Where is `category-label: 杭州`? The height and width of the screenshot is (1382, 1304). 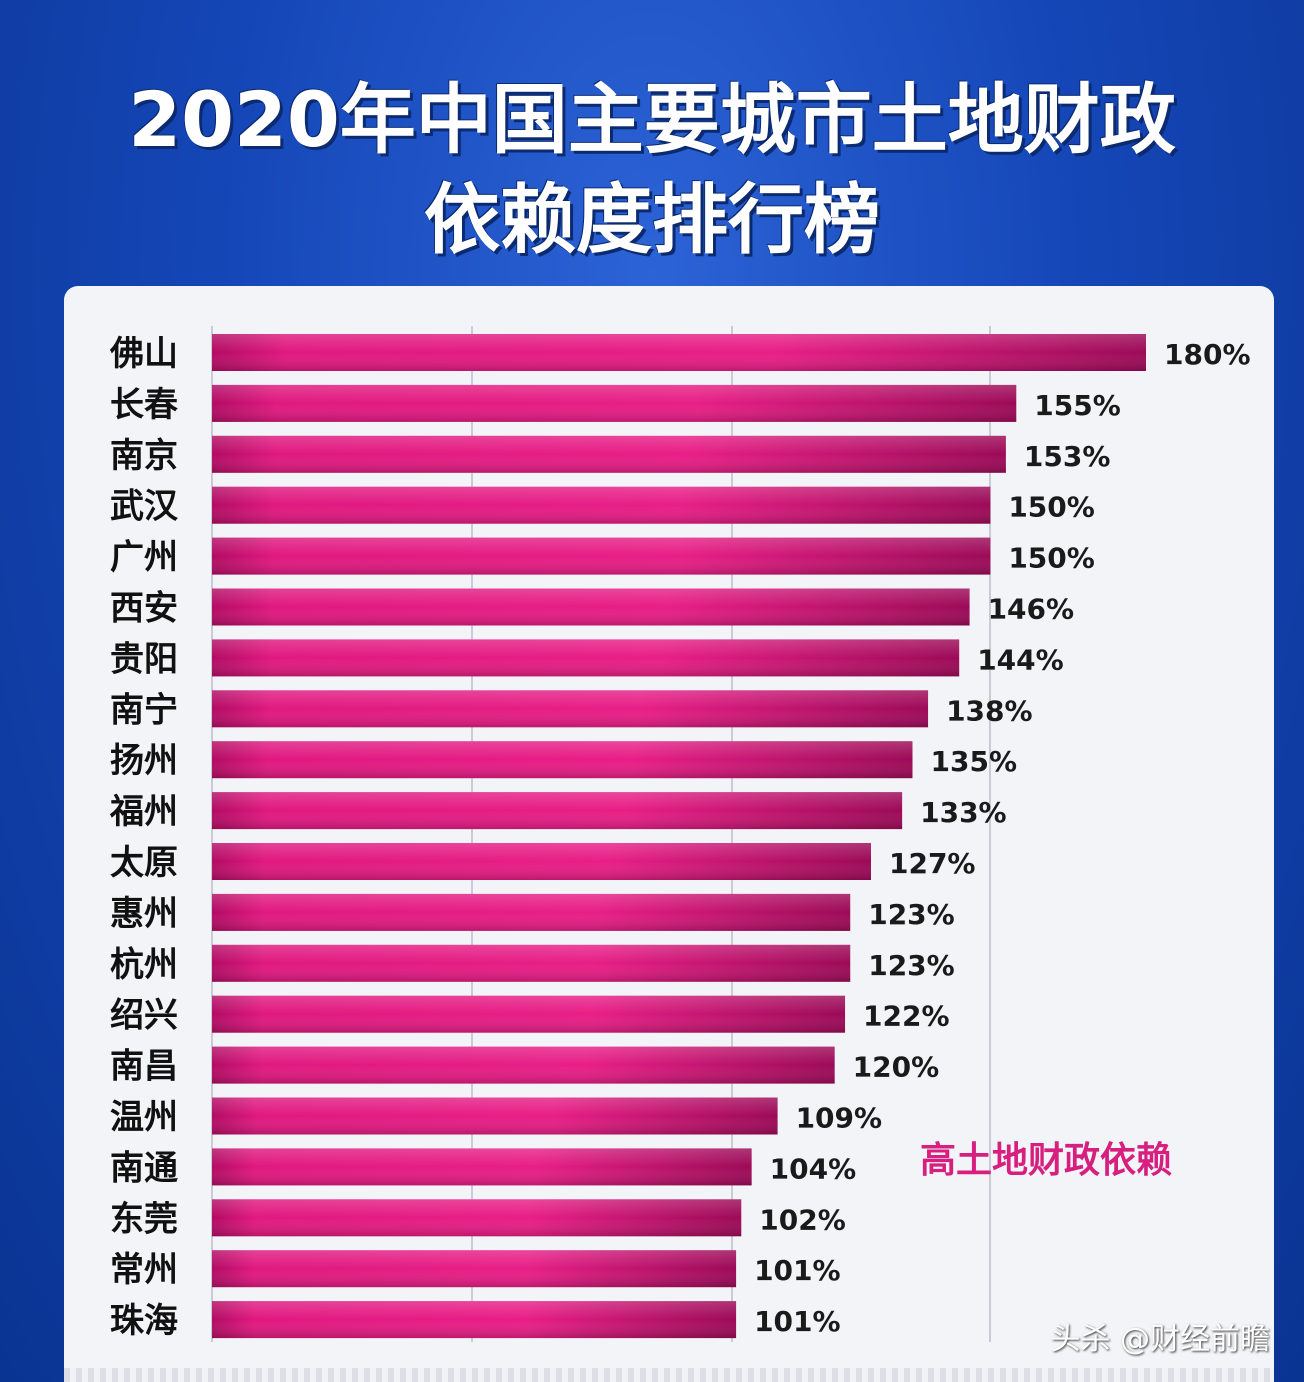
category-label: 杭州 is located at coordinates (144, 965).